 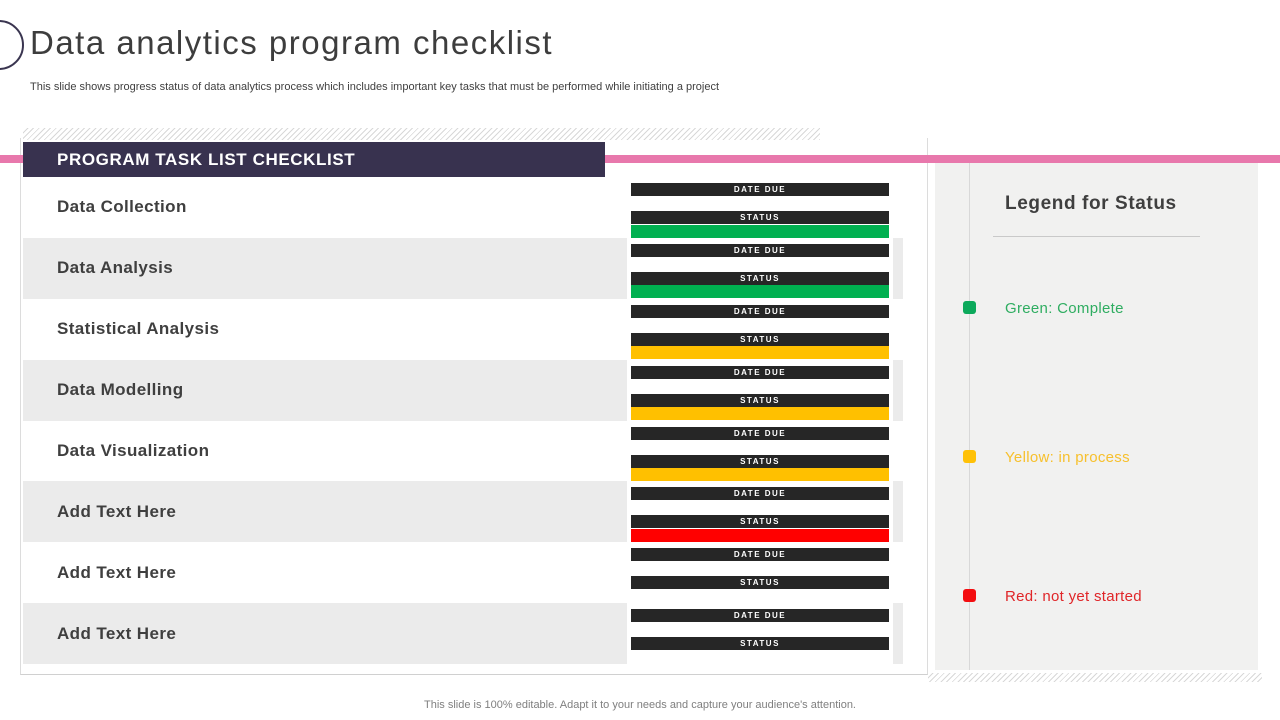 I want to click on legend-vertical-line, so click(x=969, y=416).